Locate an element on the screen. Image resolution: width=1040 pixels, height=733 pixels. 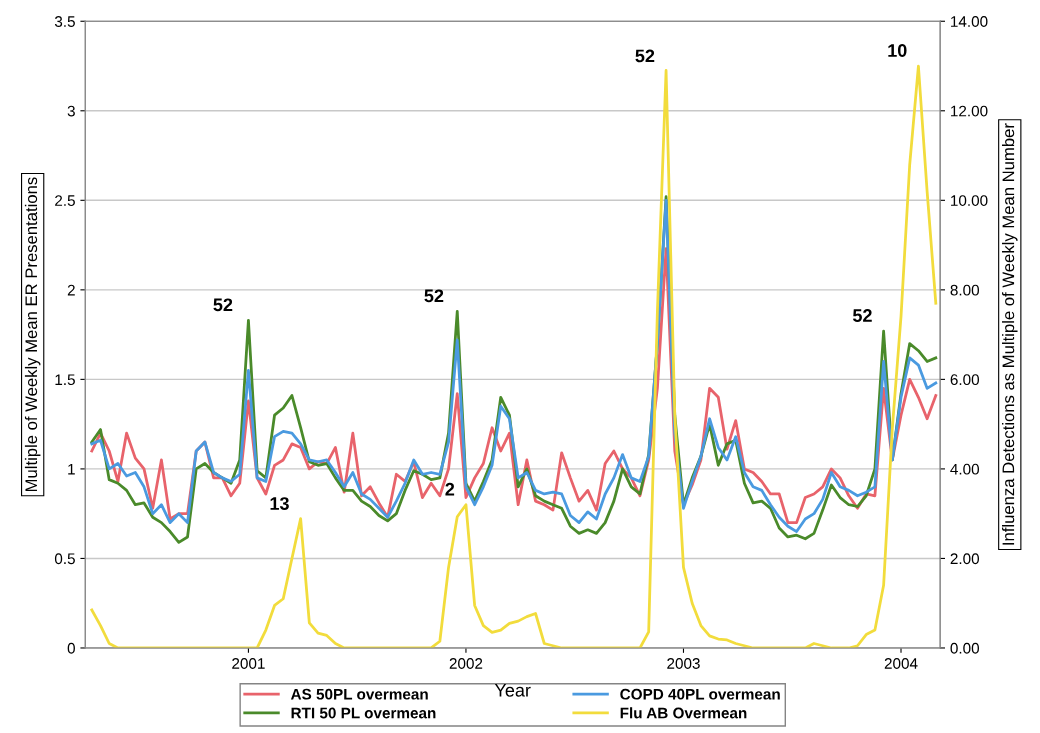
y2-axis-title: Influenza Detections as Multiple of Weekly Mean Number is located at coordinates (1010, 334).